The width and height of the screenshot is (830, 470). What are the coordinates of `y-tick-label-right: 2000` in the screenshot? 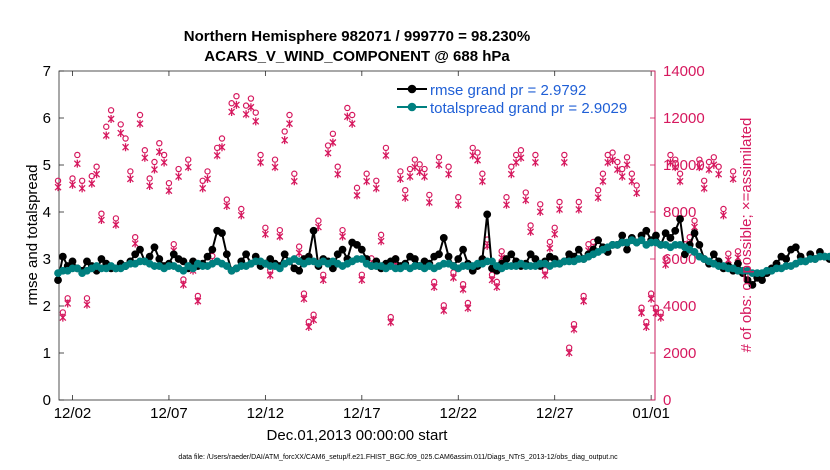 It's located at (679, 353).